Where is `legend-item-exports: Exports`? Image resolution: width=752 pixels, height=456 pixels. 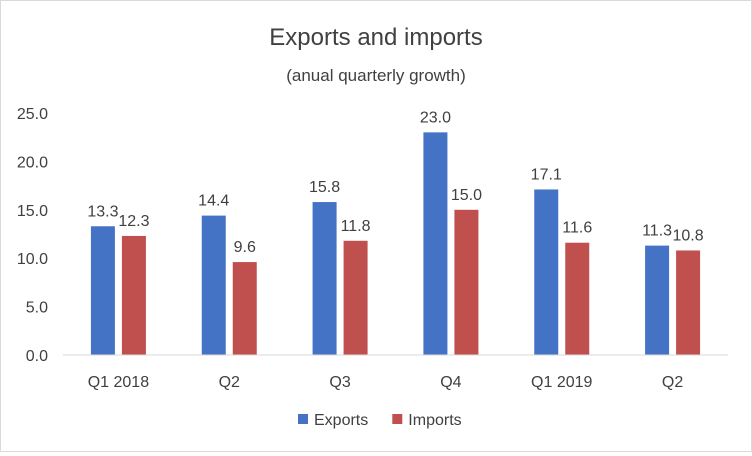 legend-item-exports: Exports is located at coordinates (333, 420).